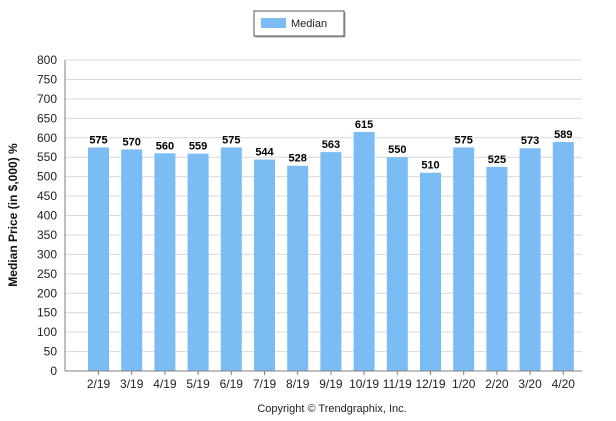 This screenshot has height=421, width=616. I want to click on x-tick-label: 9/19, so click(331, 384).